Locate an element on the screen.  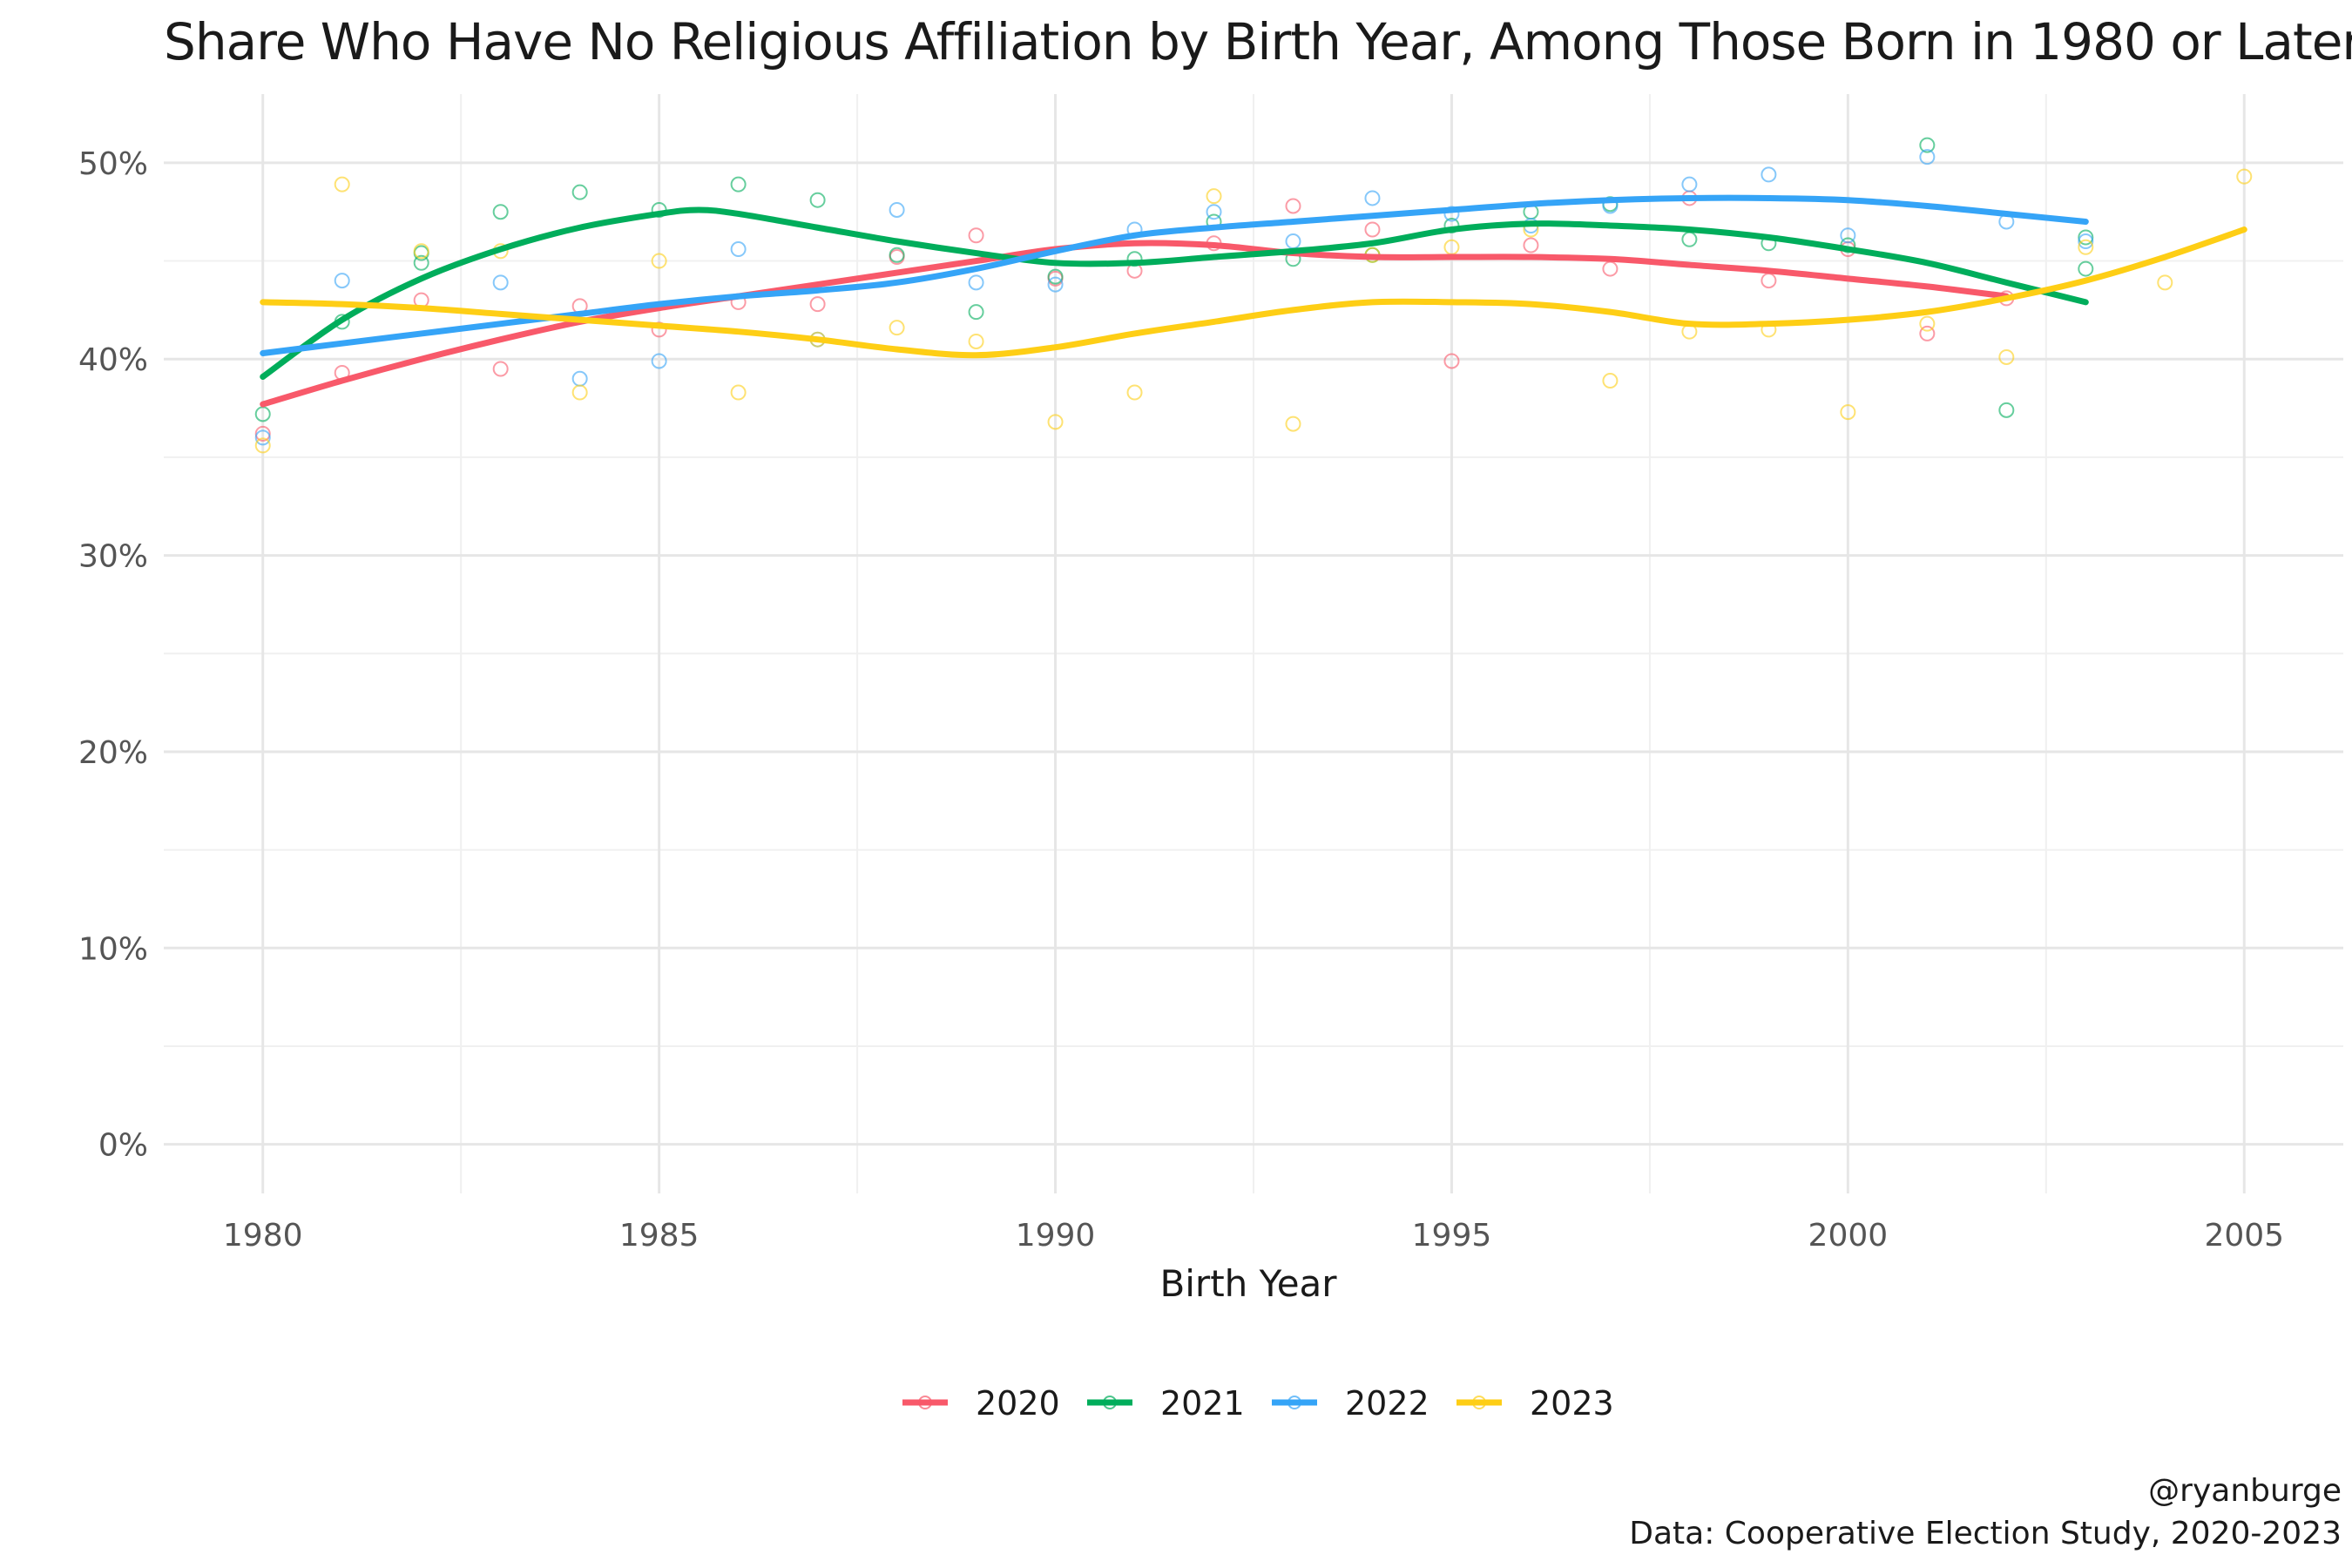
y-tick-label: 50% is located at coordinates (113, 164).